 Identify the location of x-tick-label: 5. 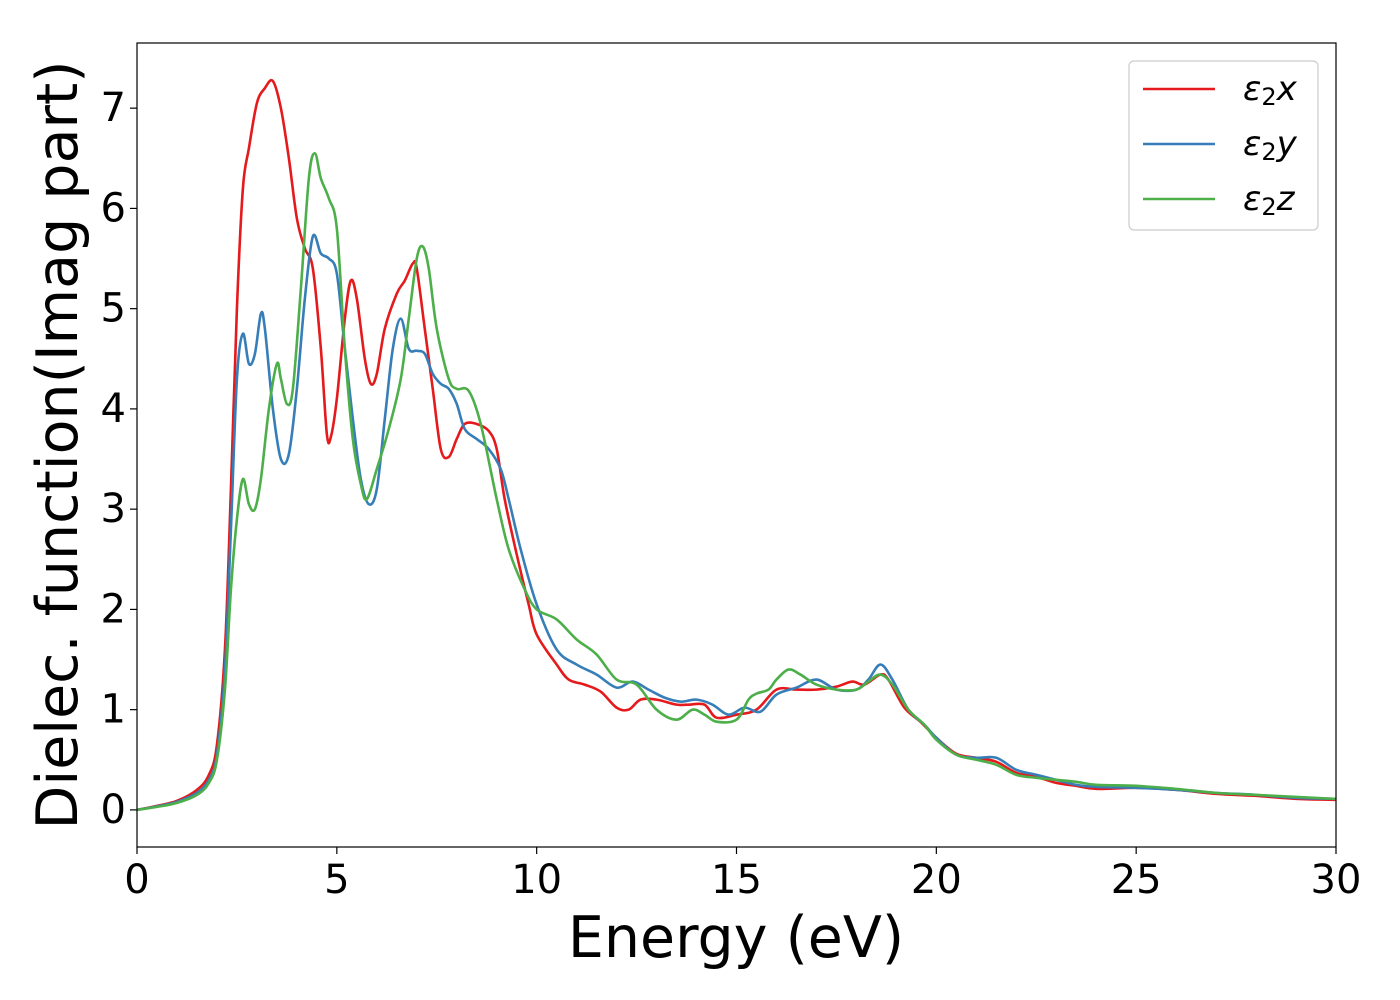
(336, 880).